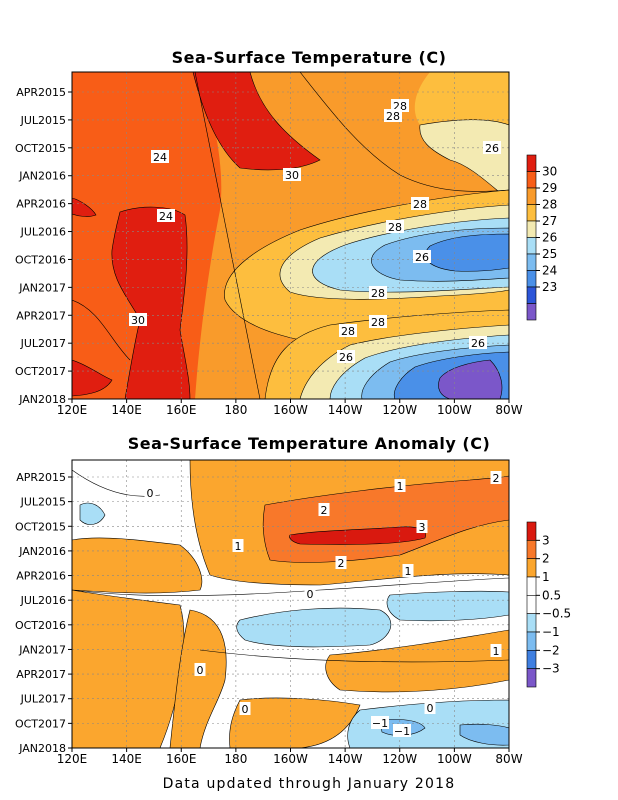 Image resolution: width=618 pixels, height=800 pixels. Describe the element at coordinates (551, 669) in the screenshot. I see `colorbar-label: −3` at that location.